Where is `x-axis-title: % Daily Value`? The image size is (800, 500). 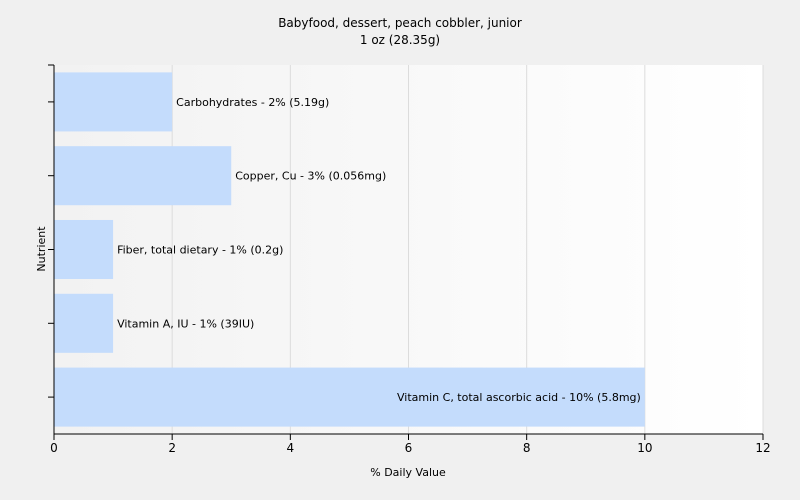
x-axis-title: % Daily Value is located at coordinates (408, 472).